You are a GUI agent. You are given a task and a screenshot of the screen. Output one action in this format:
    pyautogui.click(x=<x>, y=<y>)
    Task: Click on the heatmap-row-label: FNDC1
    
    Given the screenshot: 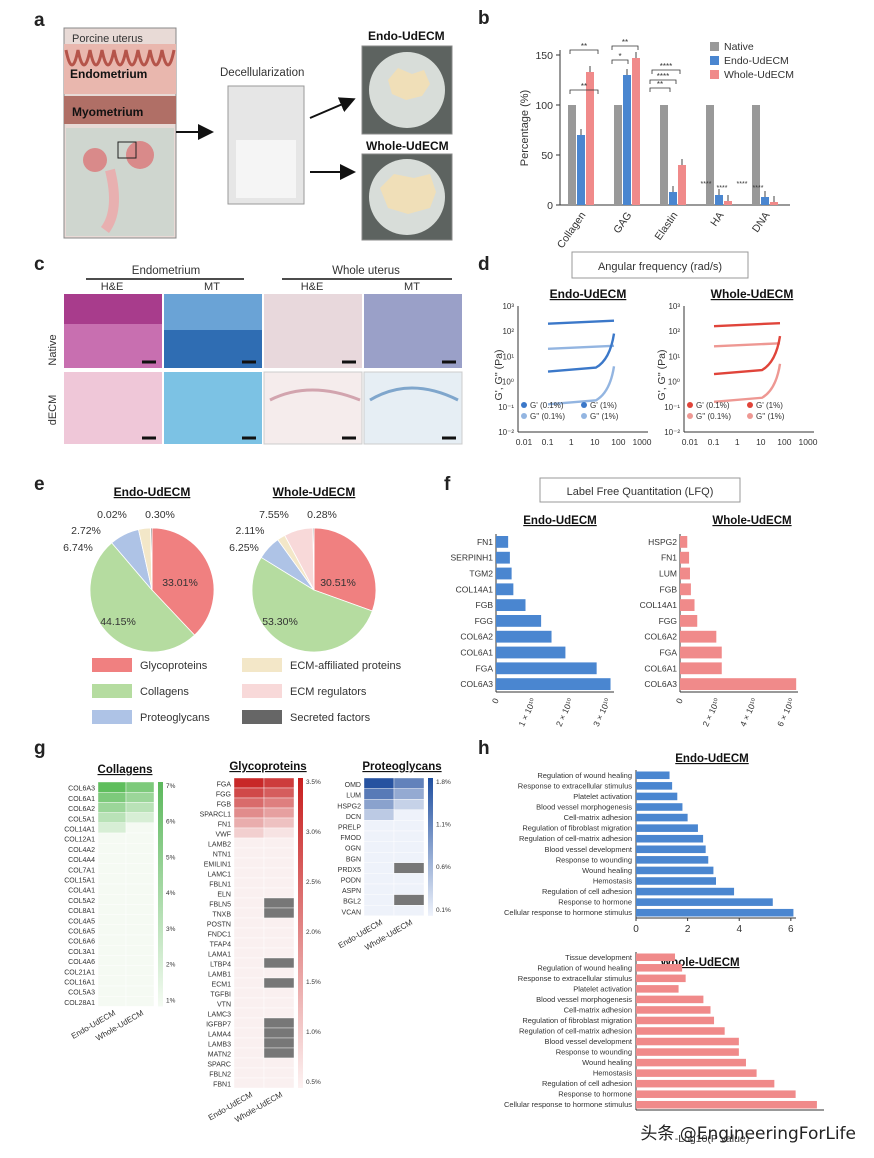 What is the action you would take?
    pyautogui.click(x=219, y=935)
    